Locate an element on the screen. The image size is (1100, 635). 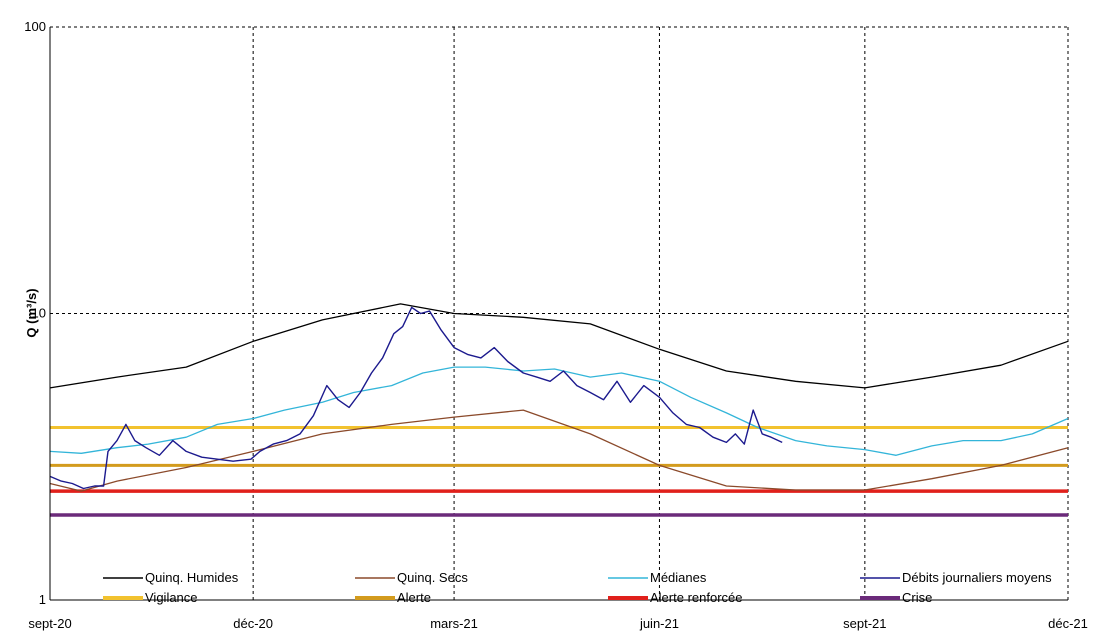
legend-label: Vigilance is located at coordinates (171, 597).